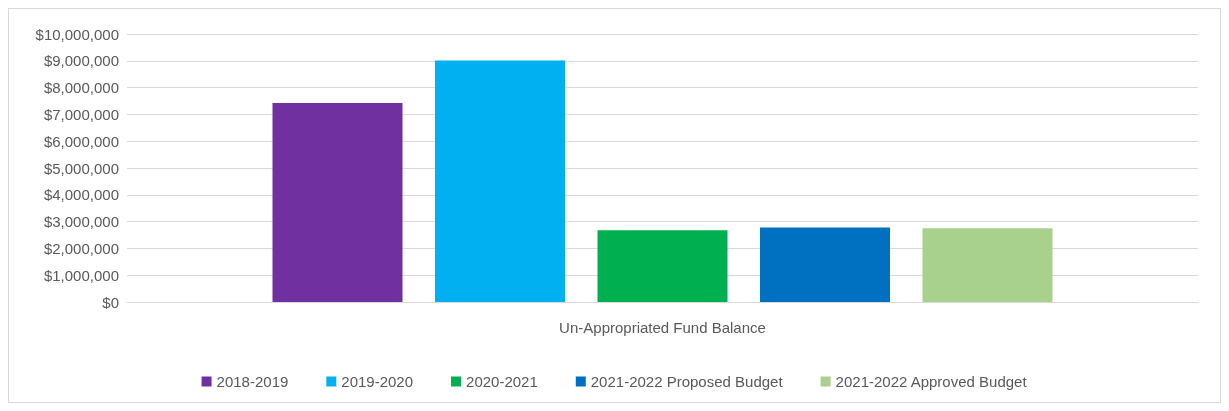 The image size is (1229, 411). What do you see at coordinates (252, 381) in the screenshot?
I see `legend-label: 2018-2019` at bounding box center [252, 381].